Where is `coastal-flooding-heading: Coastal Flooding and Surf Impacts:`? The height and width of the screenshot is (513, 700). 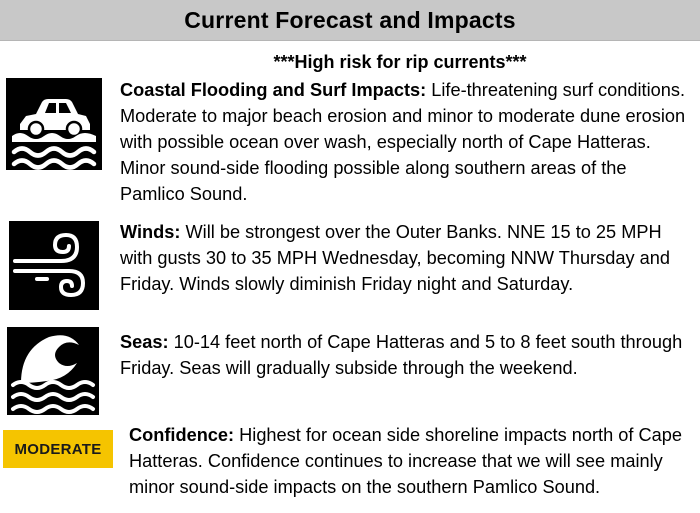 coastal-flooding-heading: Coastal Flooding and Surf Impacts: is located at coordinates (273, 90).